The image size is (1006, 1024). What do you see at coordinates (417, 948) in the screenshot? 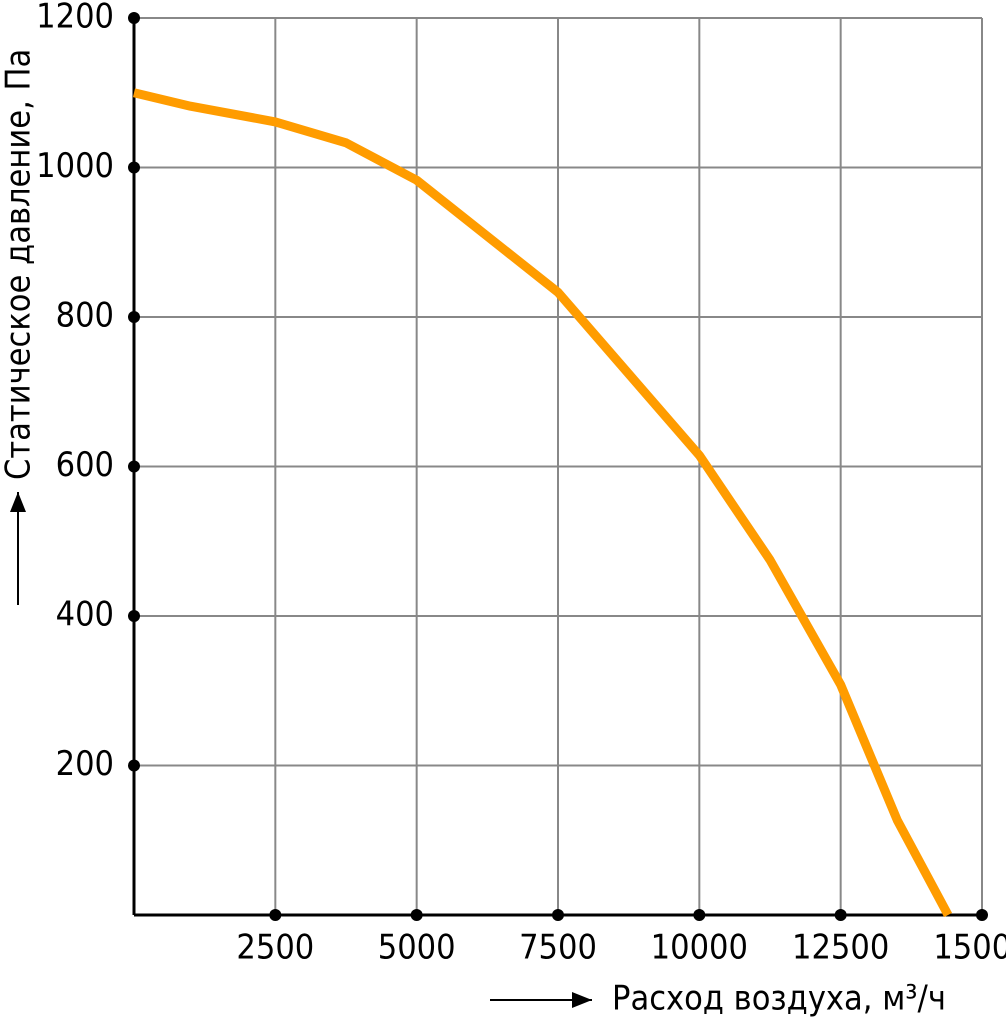
I see `x-tick-label: 5000` at bounding box center [417, 948].